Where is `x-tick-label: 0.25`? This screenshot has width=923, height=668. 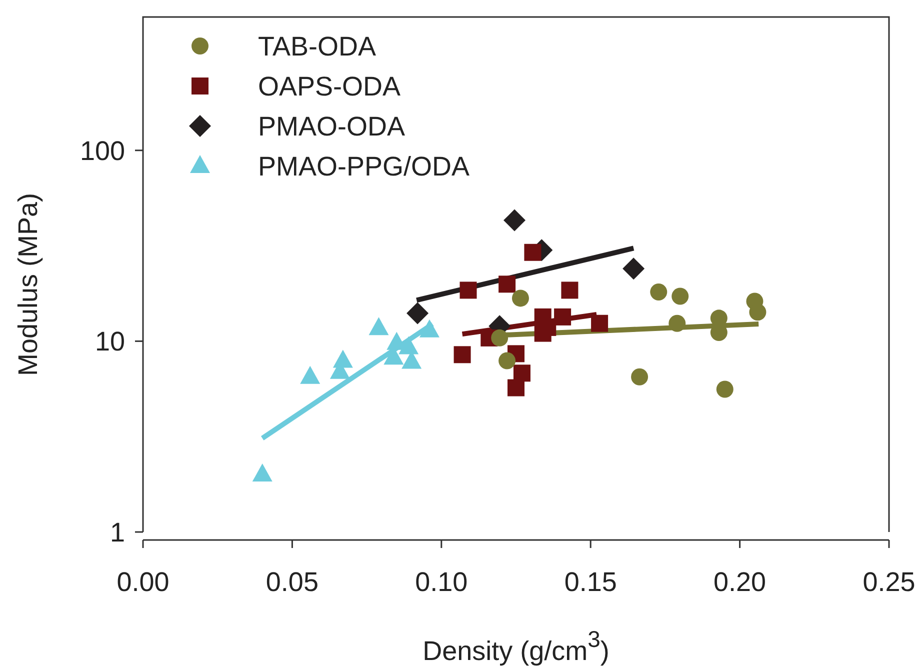 x-tick-label: 0.25 is located at coordinates (889, 582).